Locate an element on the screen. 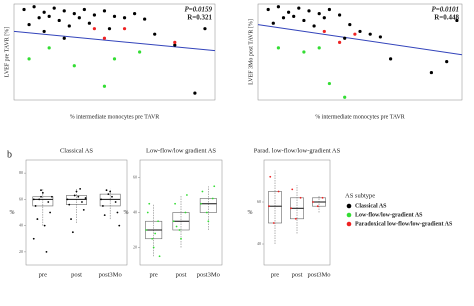  regression-line is located at coordinates (360, 40).